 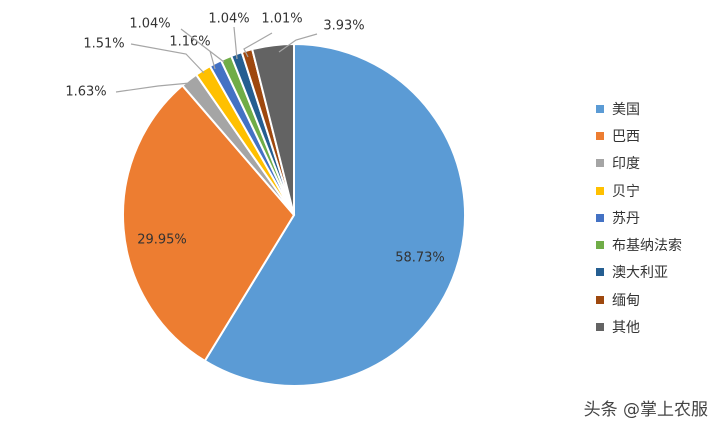 I want to click on legend-item-1: 美国, so click(x=639, y=108).